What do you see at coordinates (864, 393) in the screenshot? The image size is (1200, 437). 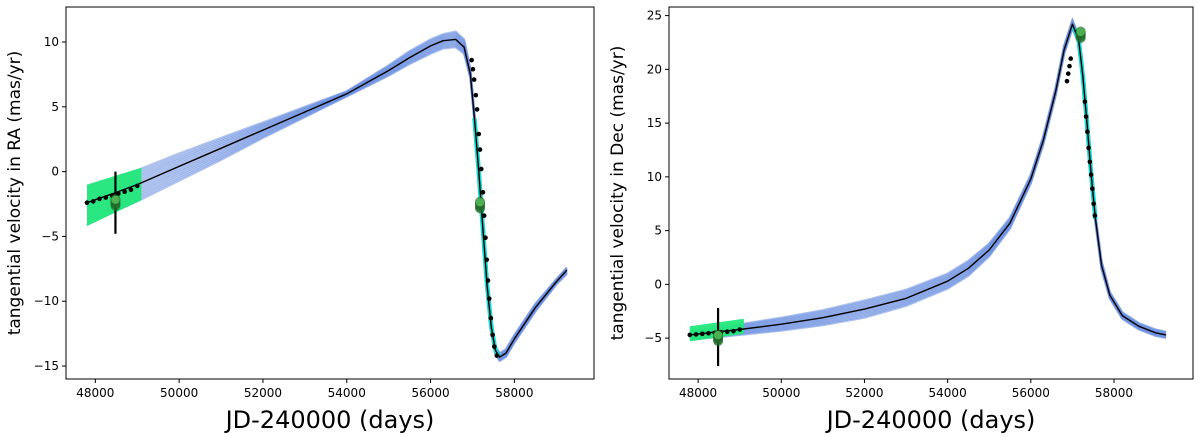 I see `x-tick-label: 52000` at bounding box center [864, 393].